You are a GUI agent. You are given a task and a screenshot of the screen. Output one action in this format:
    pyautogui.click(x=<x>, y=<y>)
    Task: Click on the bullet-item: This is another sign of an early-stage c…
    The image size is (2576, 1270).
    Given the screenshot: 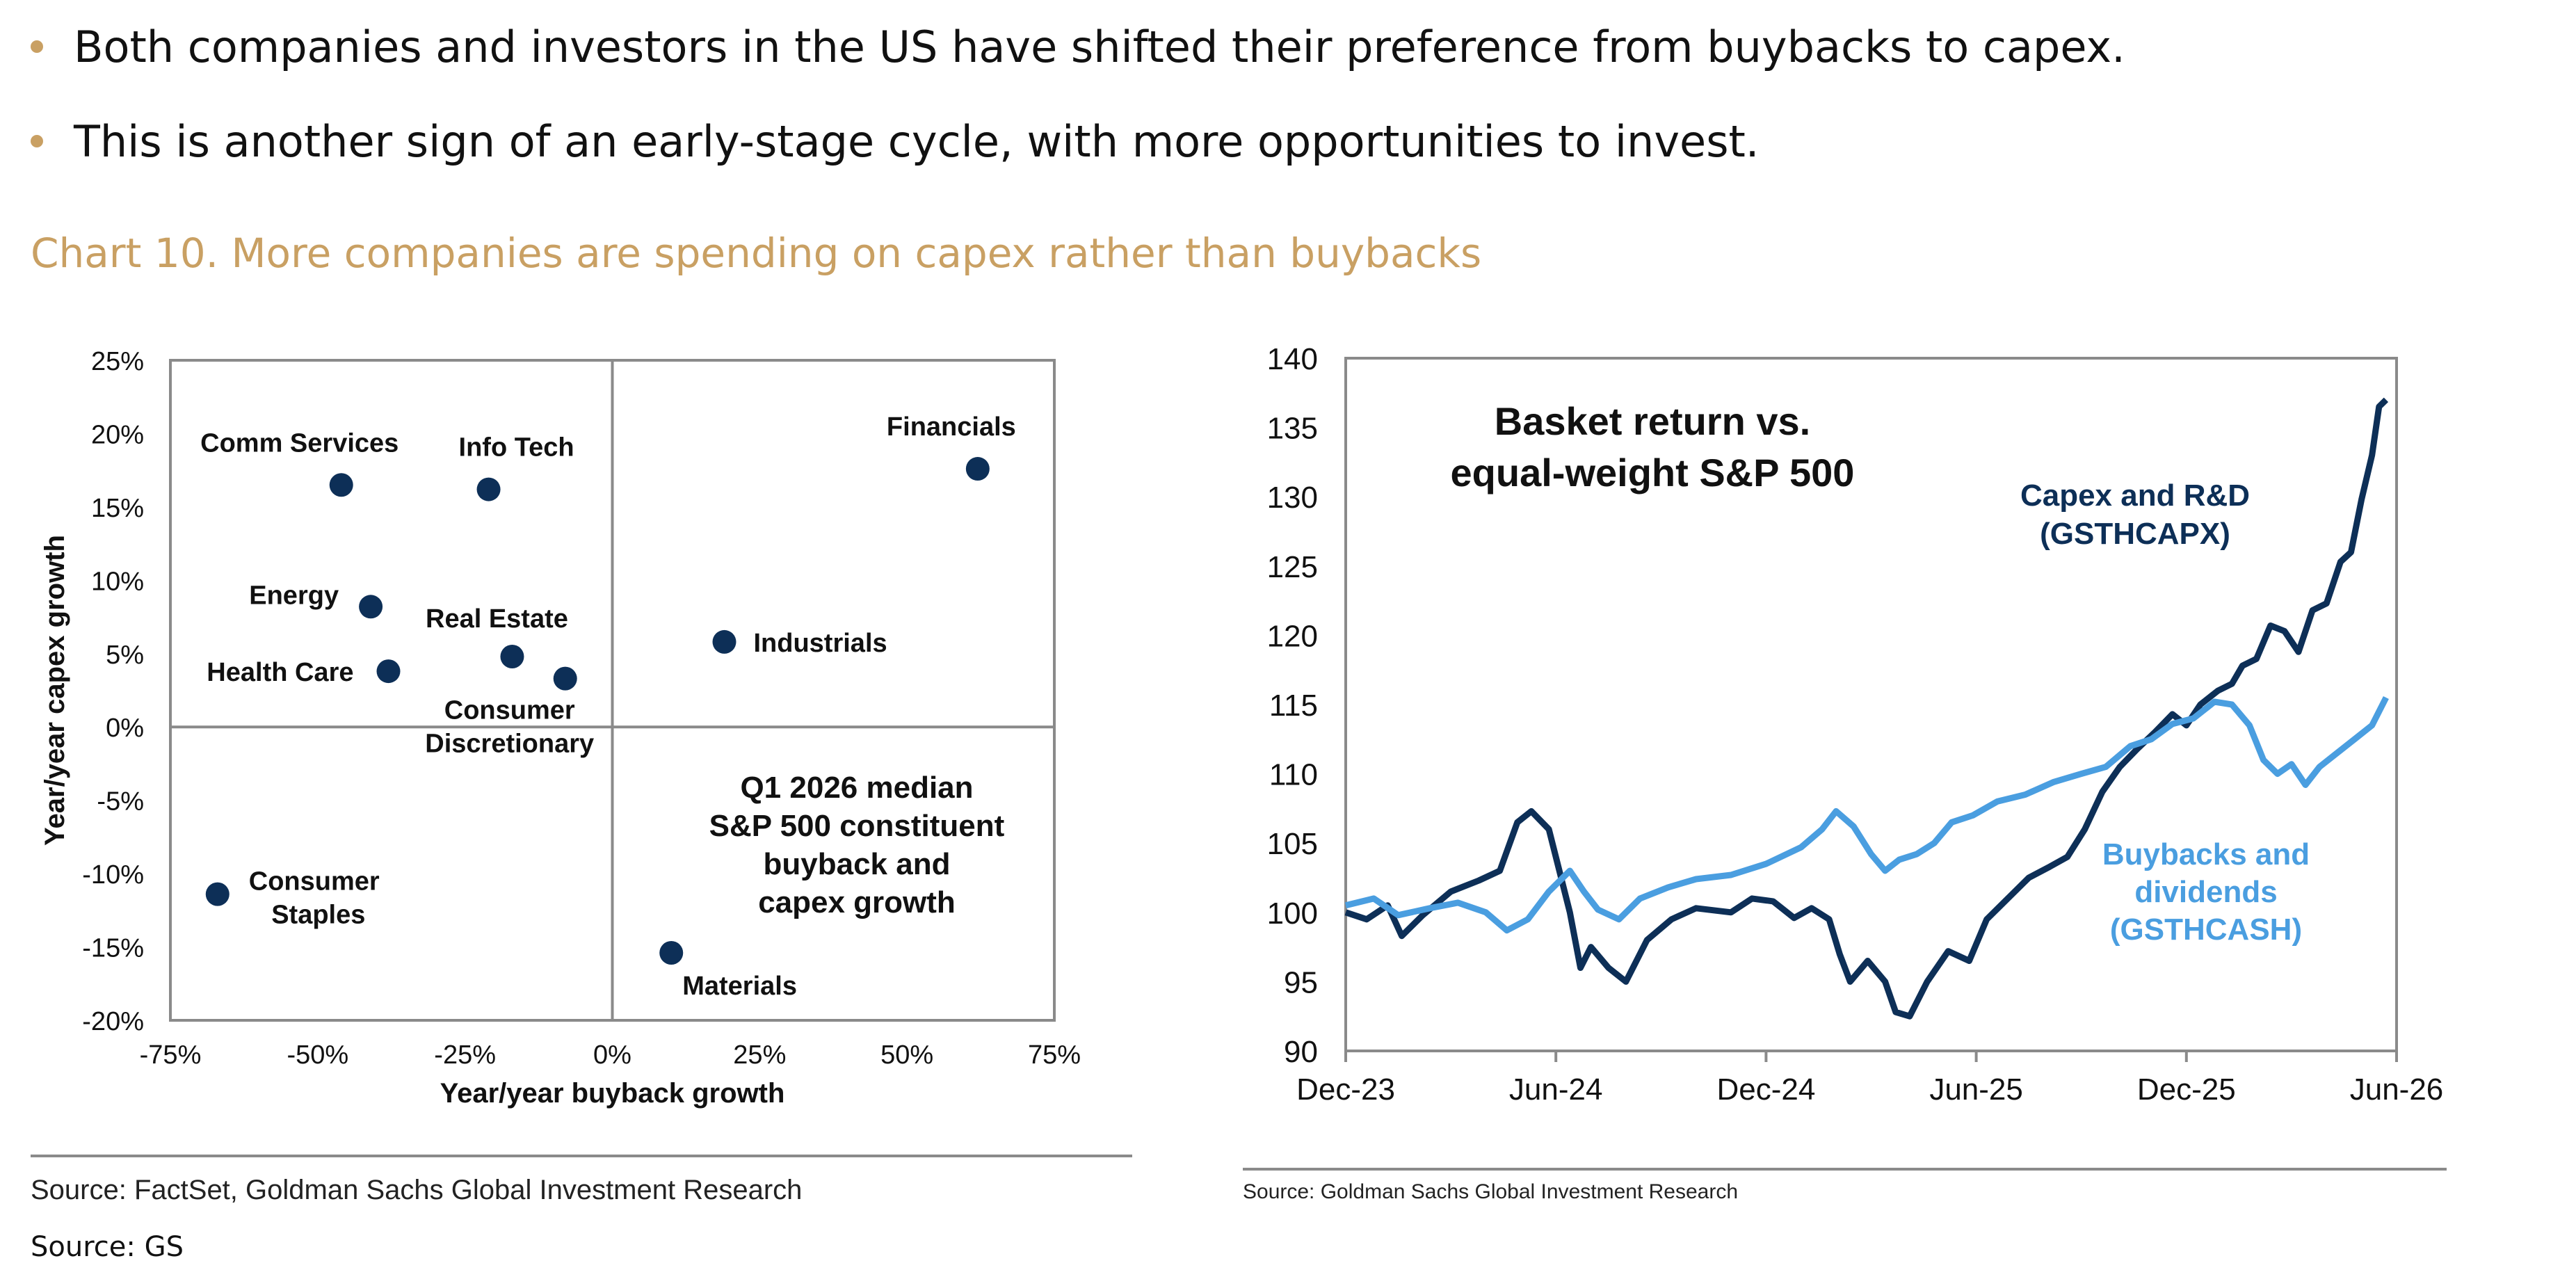 What is the action you would take?
    pyautogui.click(x=1213, y=142)
    